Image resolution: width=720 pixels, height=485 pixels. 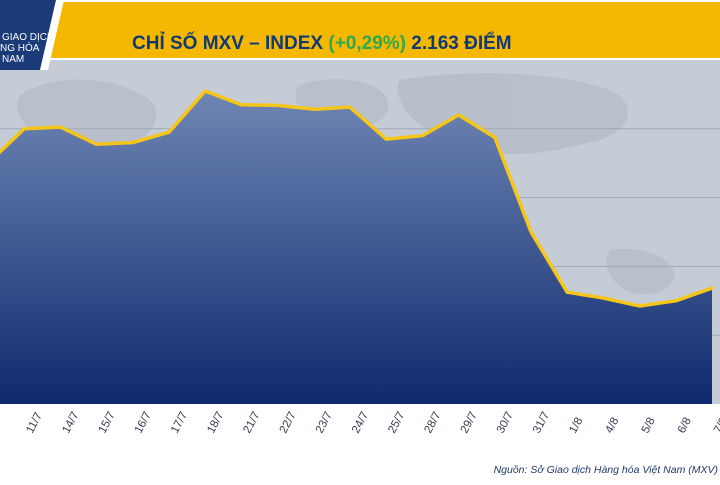 I want to click on logo-accent, so click(x=52, y=35).